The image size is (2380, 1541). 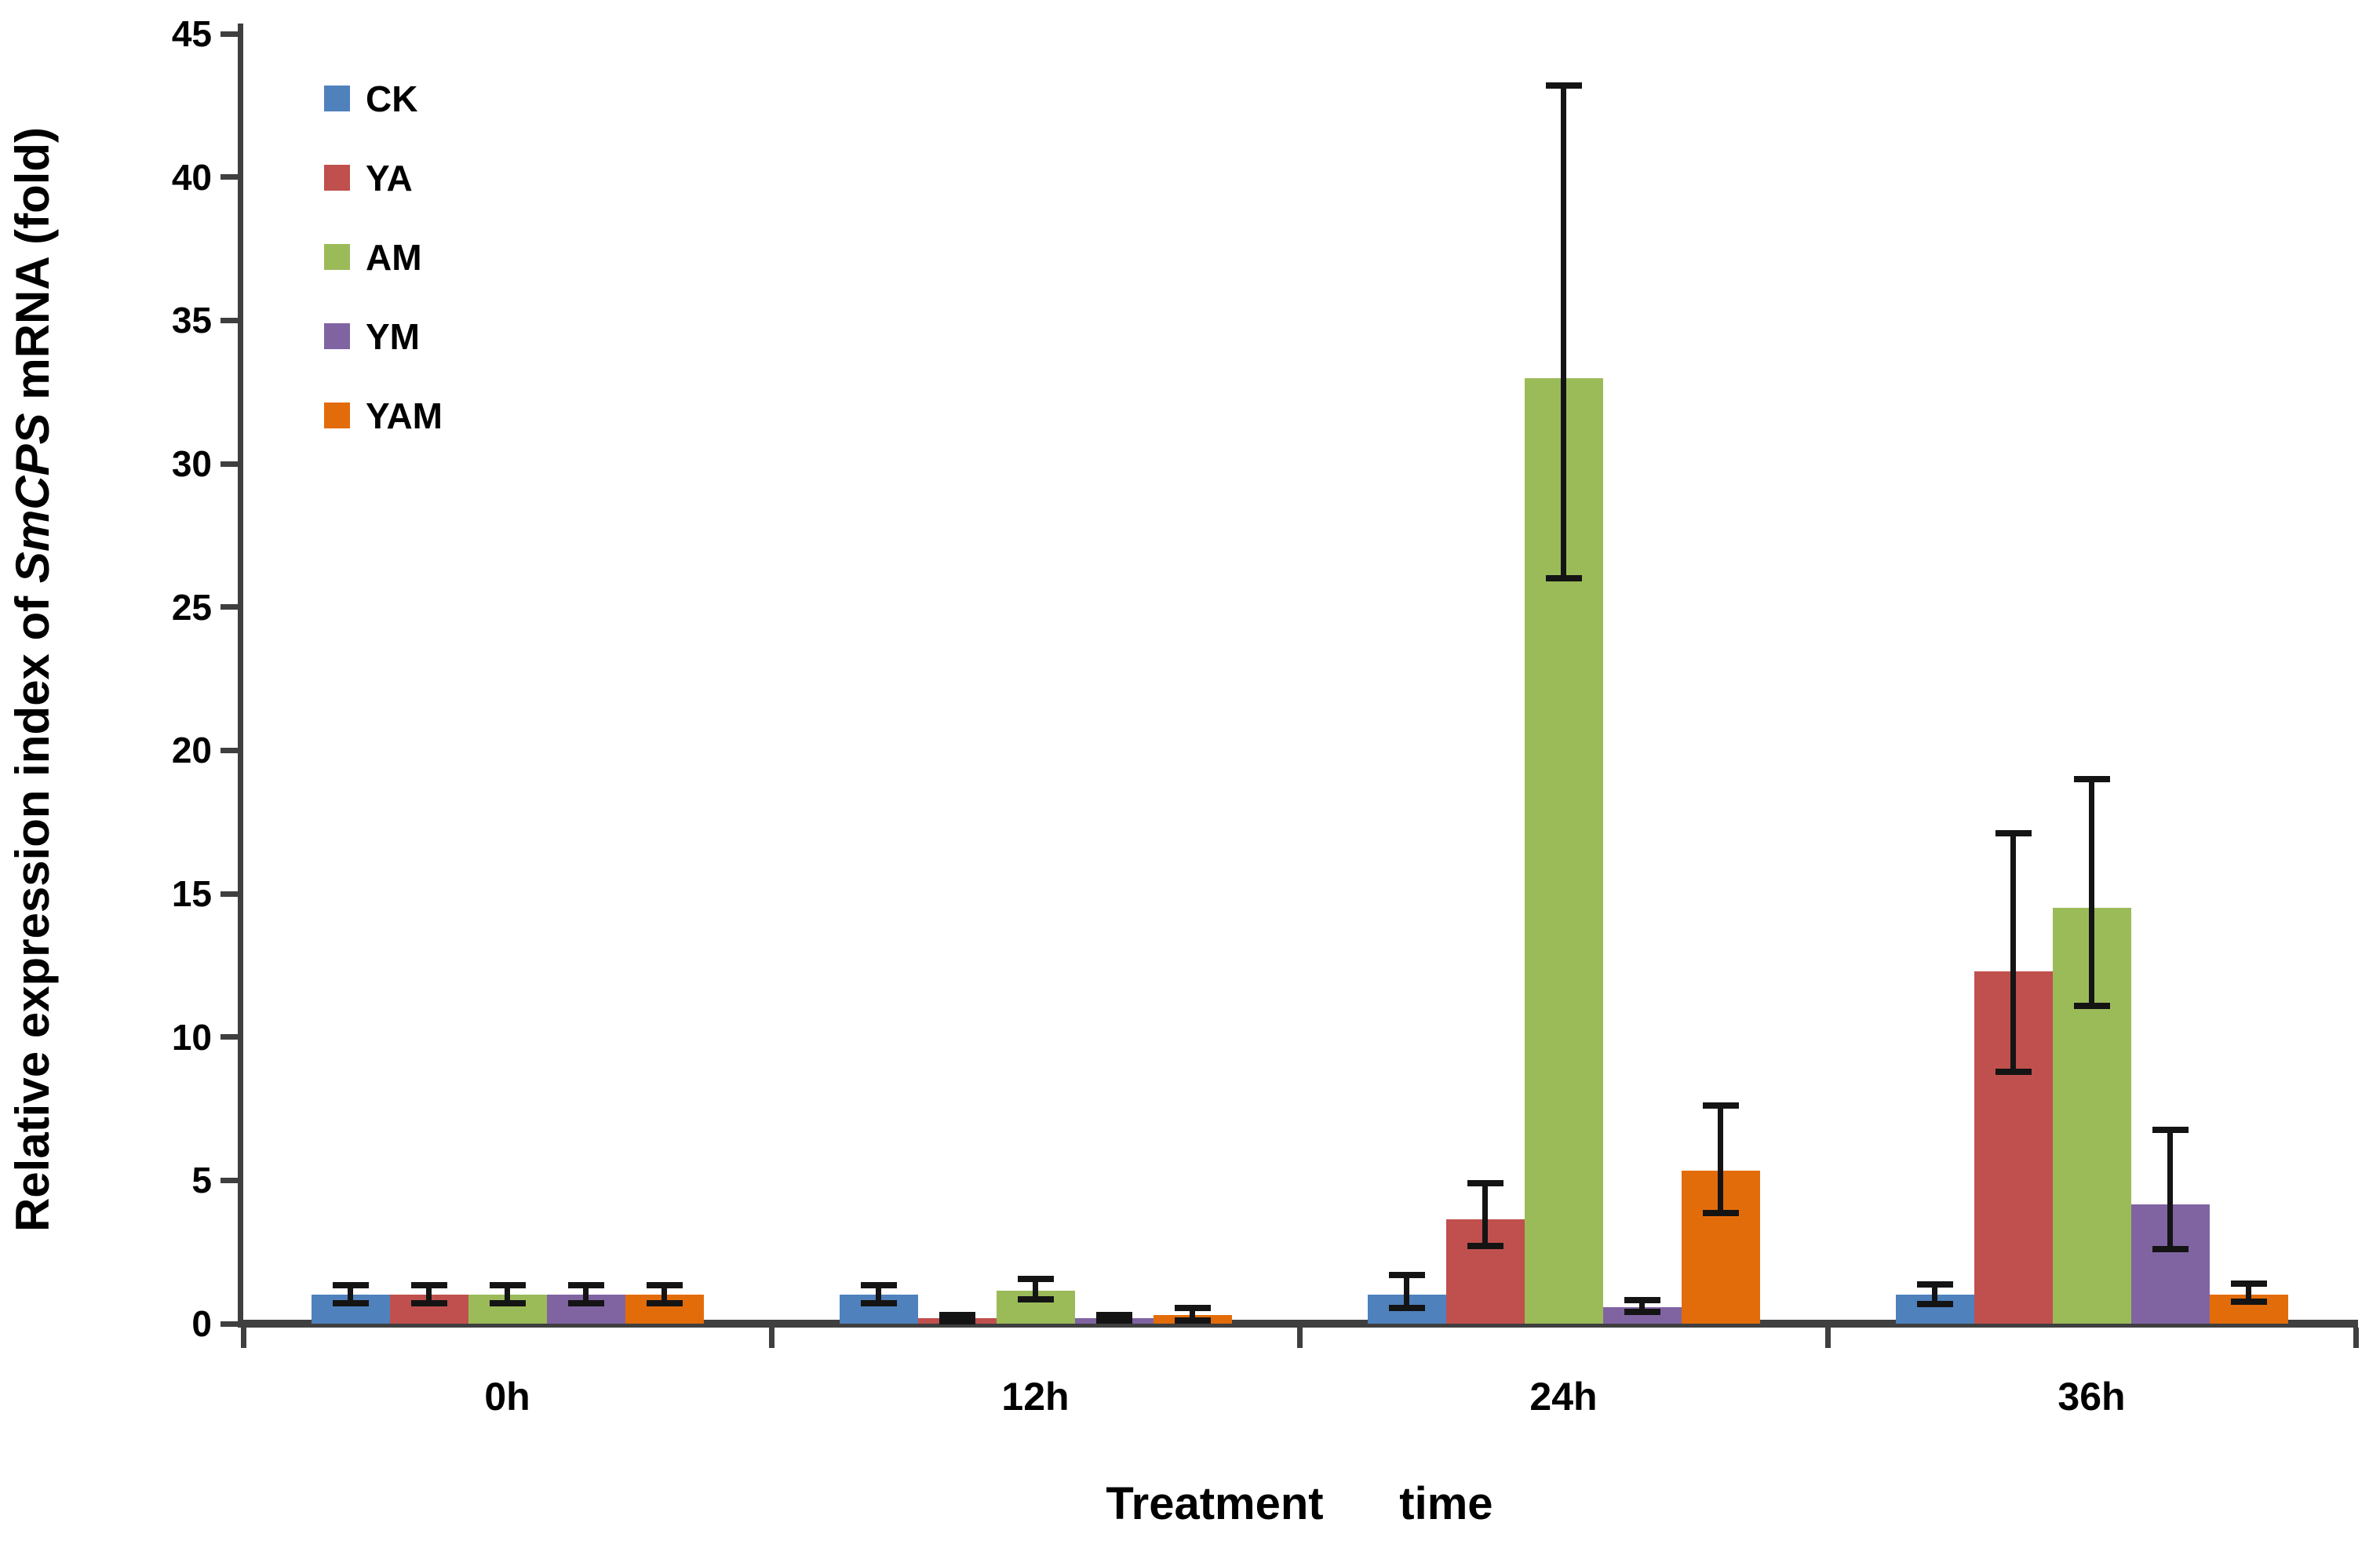 What do you see at coordinates (1720, 1160) in the screenshot?
I see `error-bar-YAM-24h` at bounding box center [1720, 1160].